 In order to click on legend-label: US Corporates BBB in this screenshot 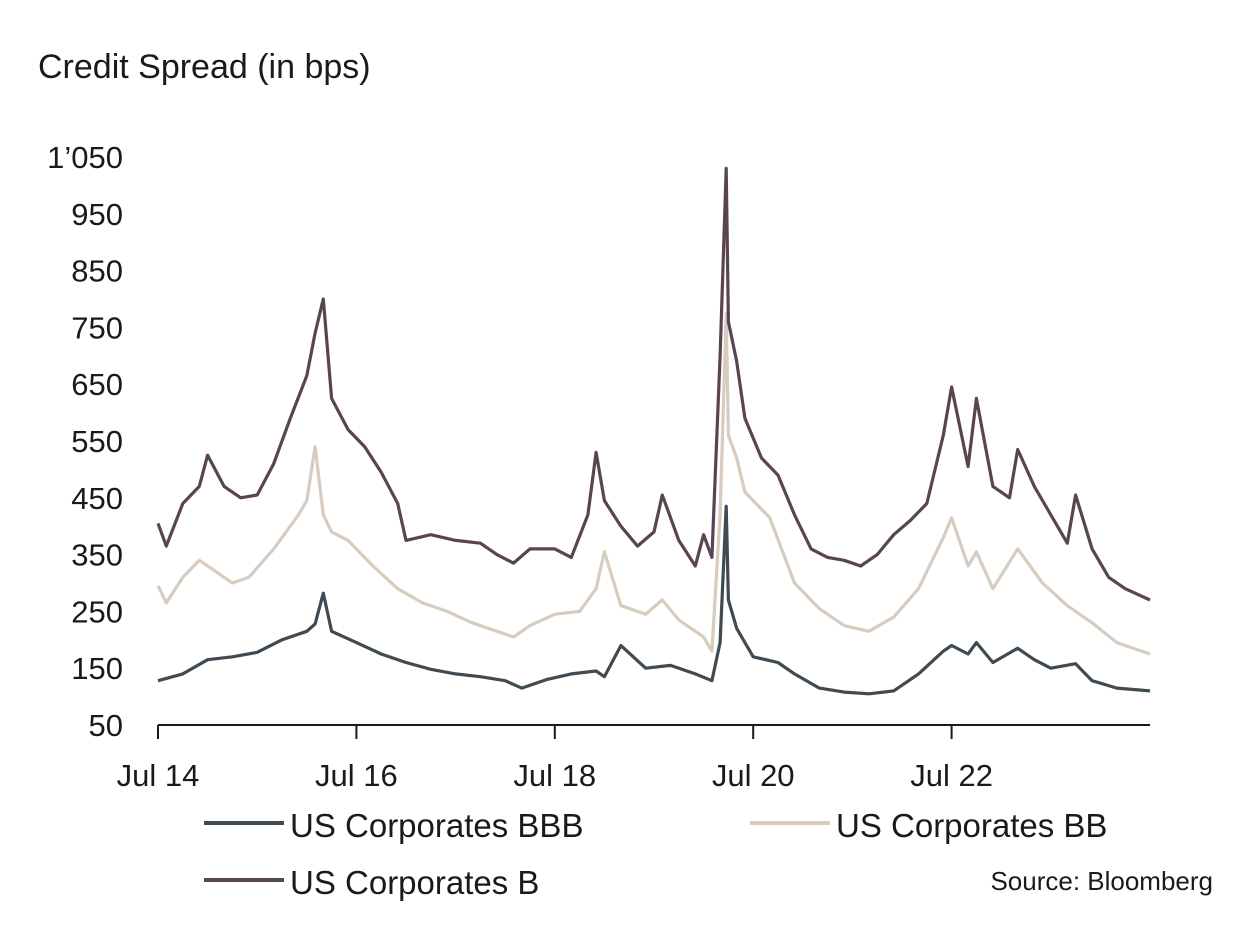, I will do `click(436, 825)`.